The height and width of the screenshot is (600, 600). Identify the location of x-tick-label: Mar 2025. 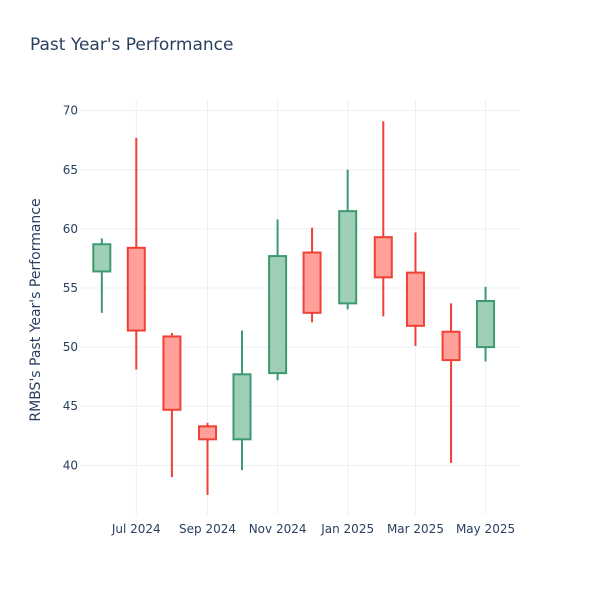
(415, 529).